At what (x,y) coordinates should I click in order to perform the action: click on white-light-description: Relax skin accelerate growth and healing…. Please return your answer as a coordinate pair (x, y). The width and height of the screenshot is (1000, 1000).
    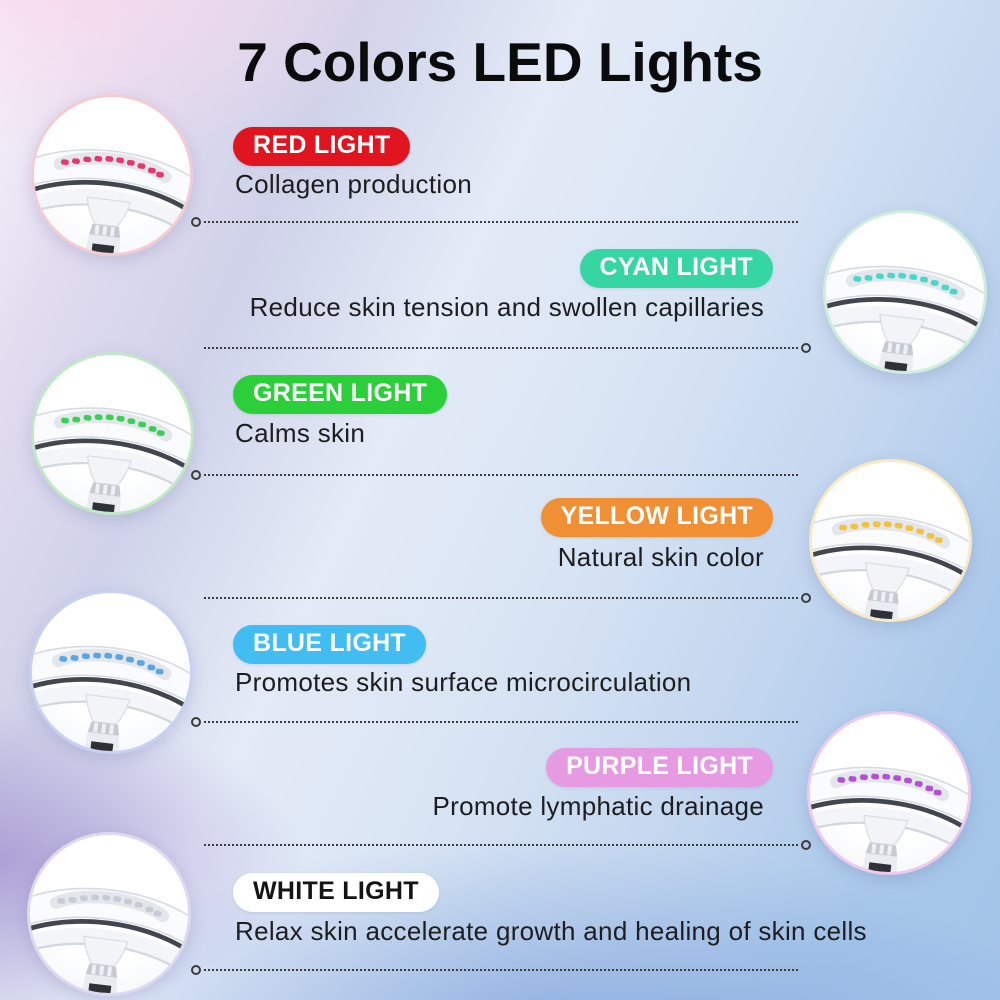
    Looking at the image, I should click on (551, 931).